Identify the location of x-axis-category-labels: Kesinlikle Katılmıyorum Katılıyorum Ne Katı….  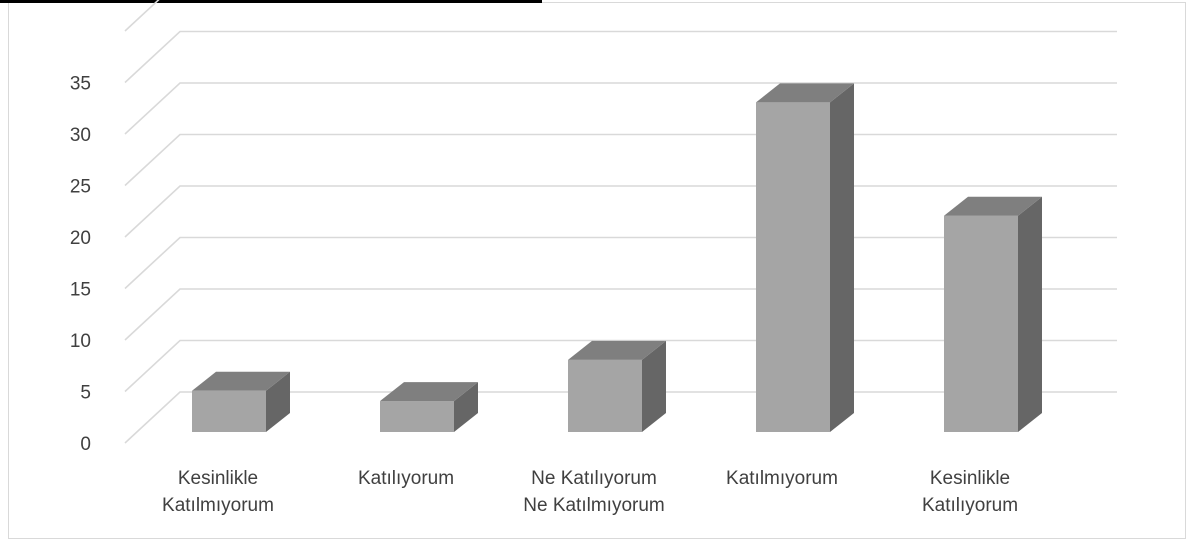
(590, 492).